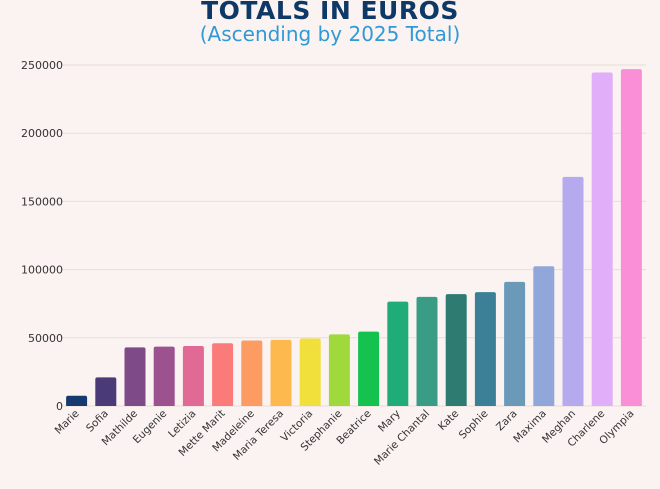  Describe the element at coordinates (507, 421) in the screenshot. I see `category-label: Zara` at that location.